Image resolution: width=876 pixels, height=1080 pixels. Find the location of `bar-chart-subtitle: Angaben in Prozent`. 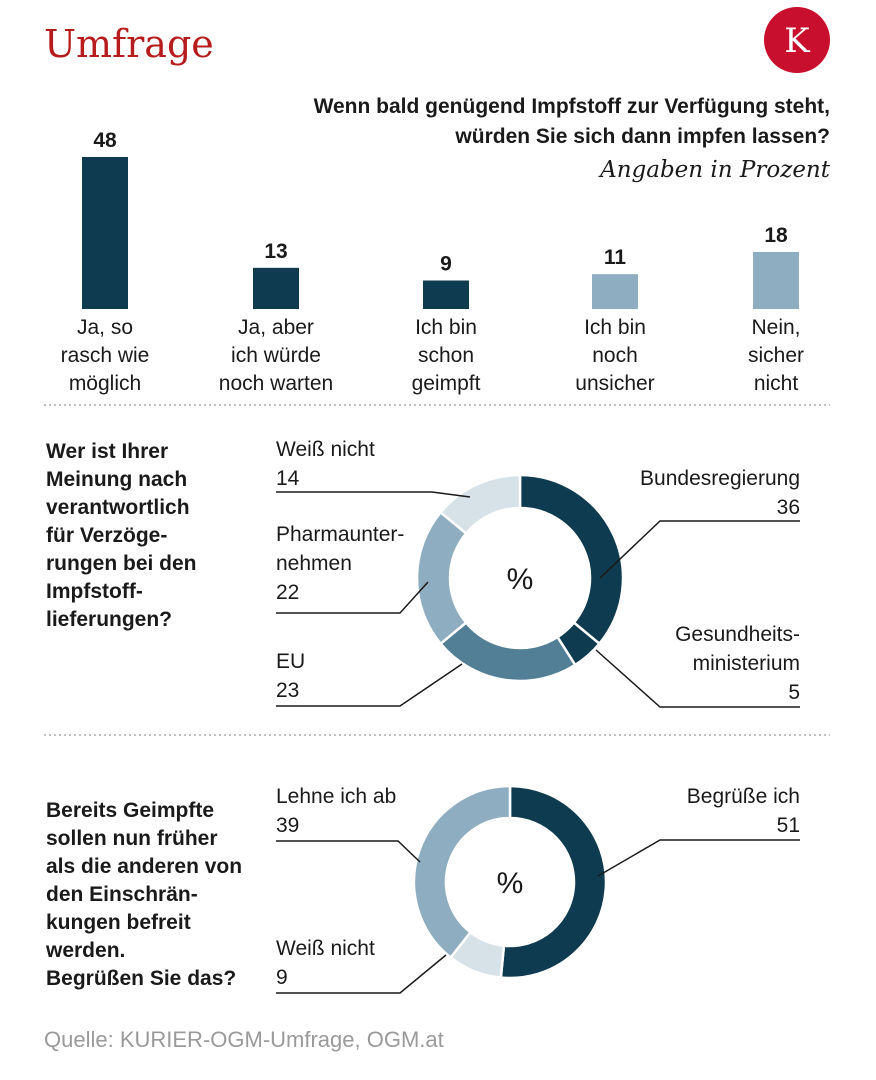

bar-chart-subtitle: Angaben in Prozent is located at coordinates (714, 170).